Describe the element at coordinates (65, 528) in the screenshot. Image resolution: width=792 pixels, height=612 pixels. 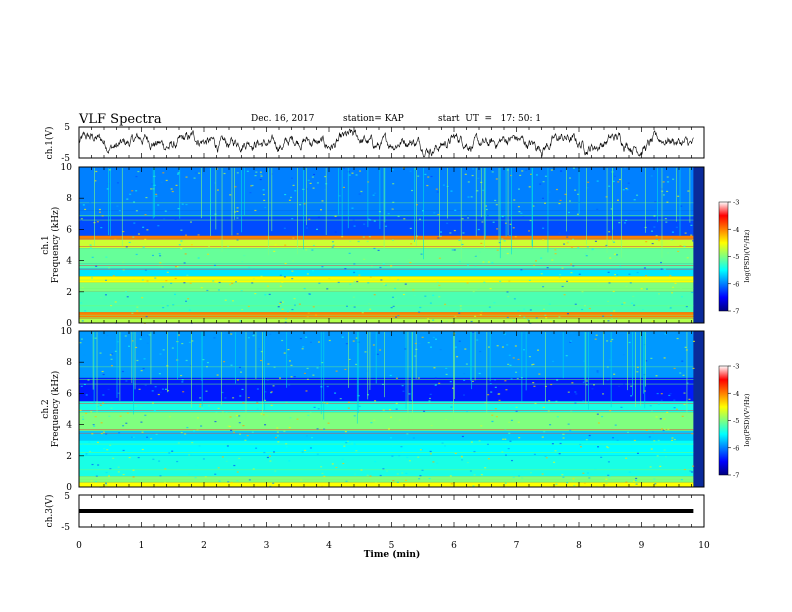
I see `waveform-ch3-ytick-bottom: -5` at that location.